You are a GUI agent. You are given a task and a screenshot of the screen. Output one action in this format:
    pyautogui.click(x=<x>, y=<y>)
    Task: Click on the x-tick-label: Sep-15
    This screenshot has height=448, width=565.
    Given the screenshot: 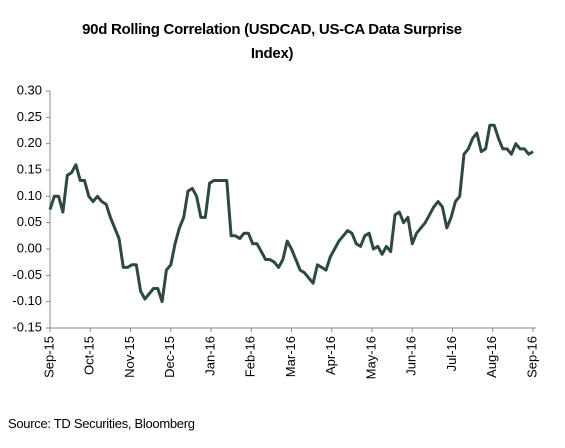 What is the action you would take?
    pyautogui.click(x=48, y=357)
    